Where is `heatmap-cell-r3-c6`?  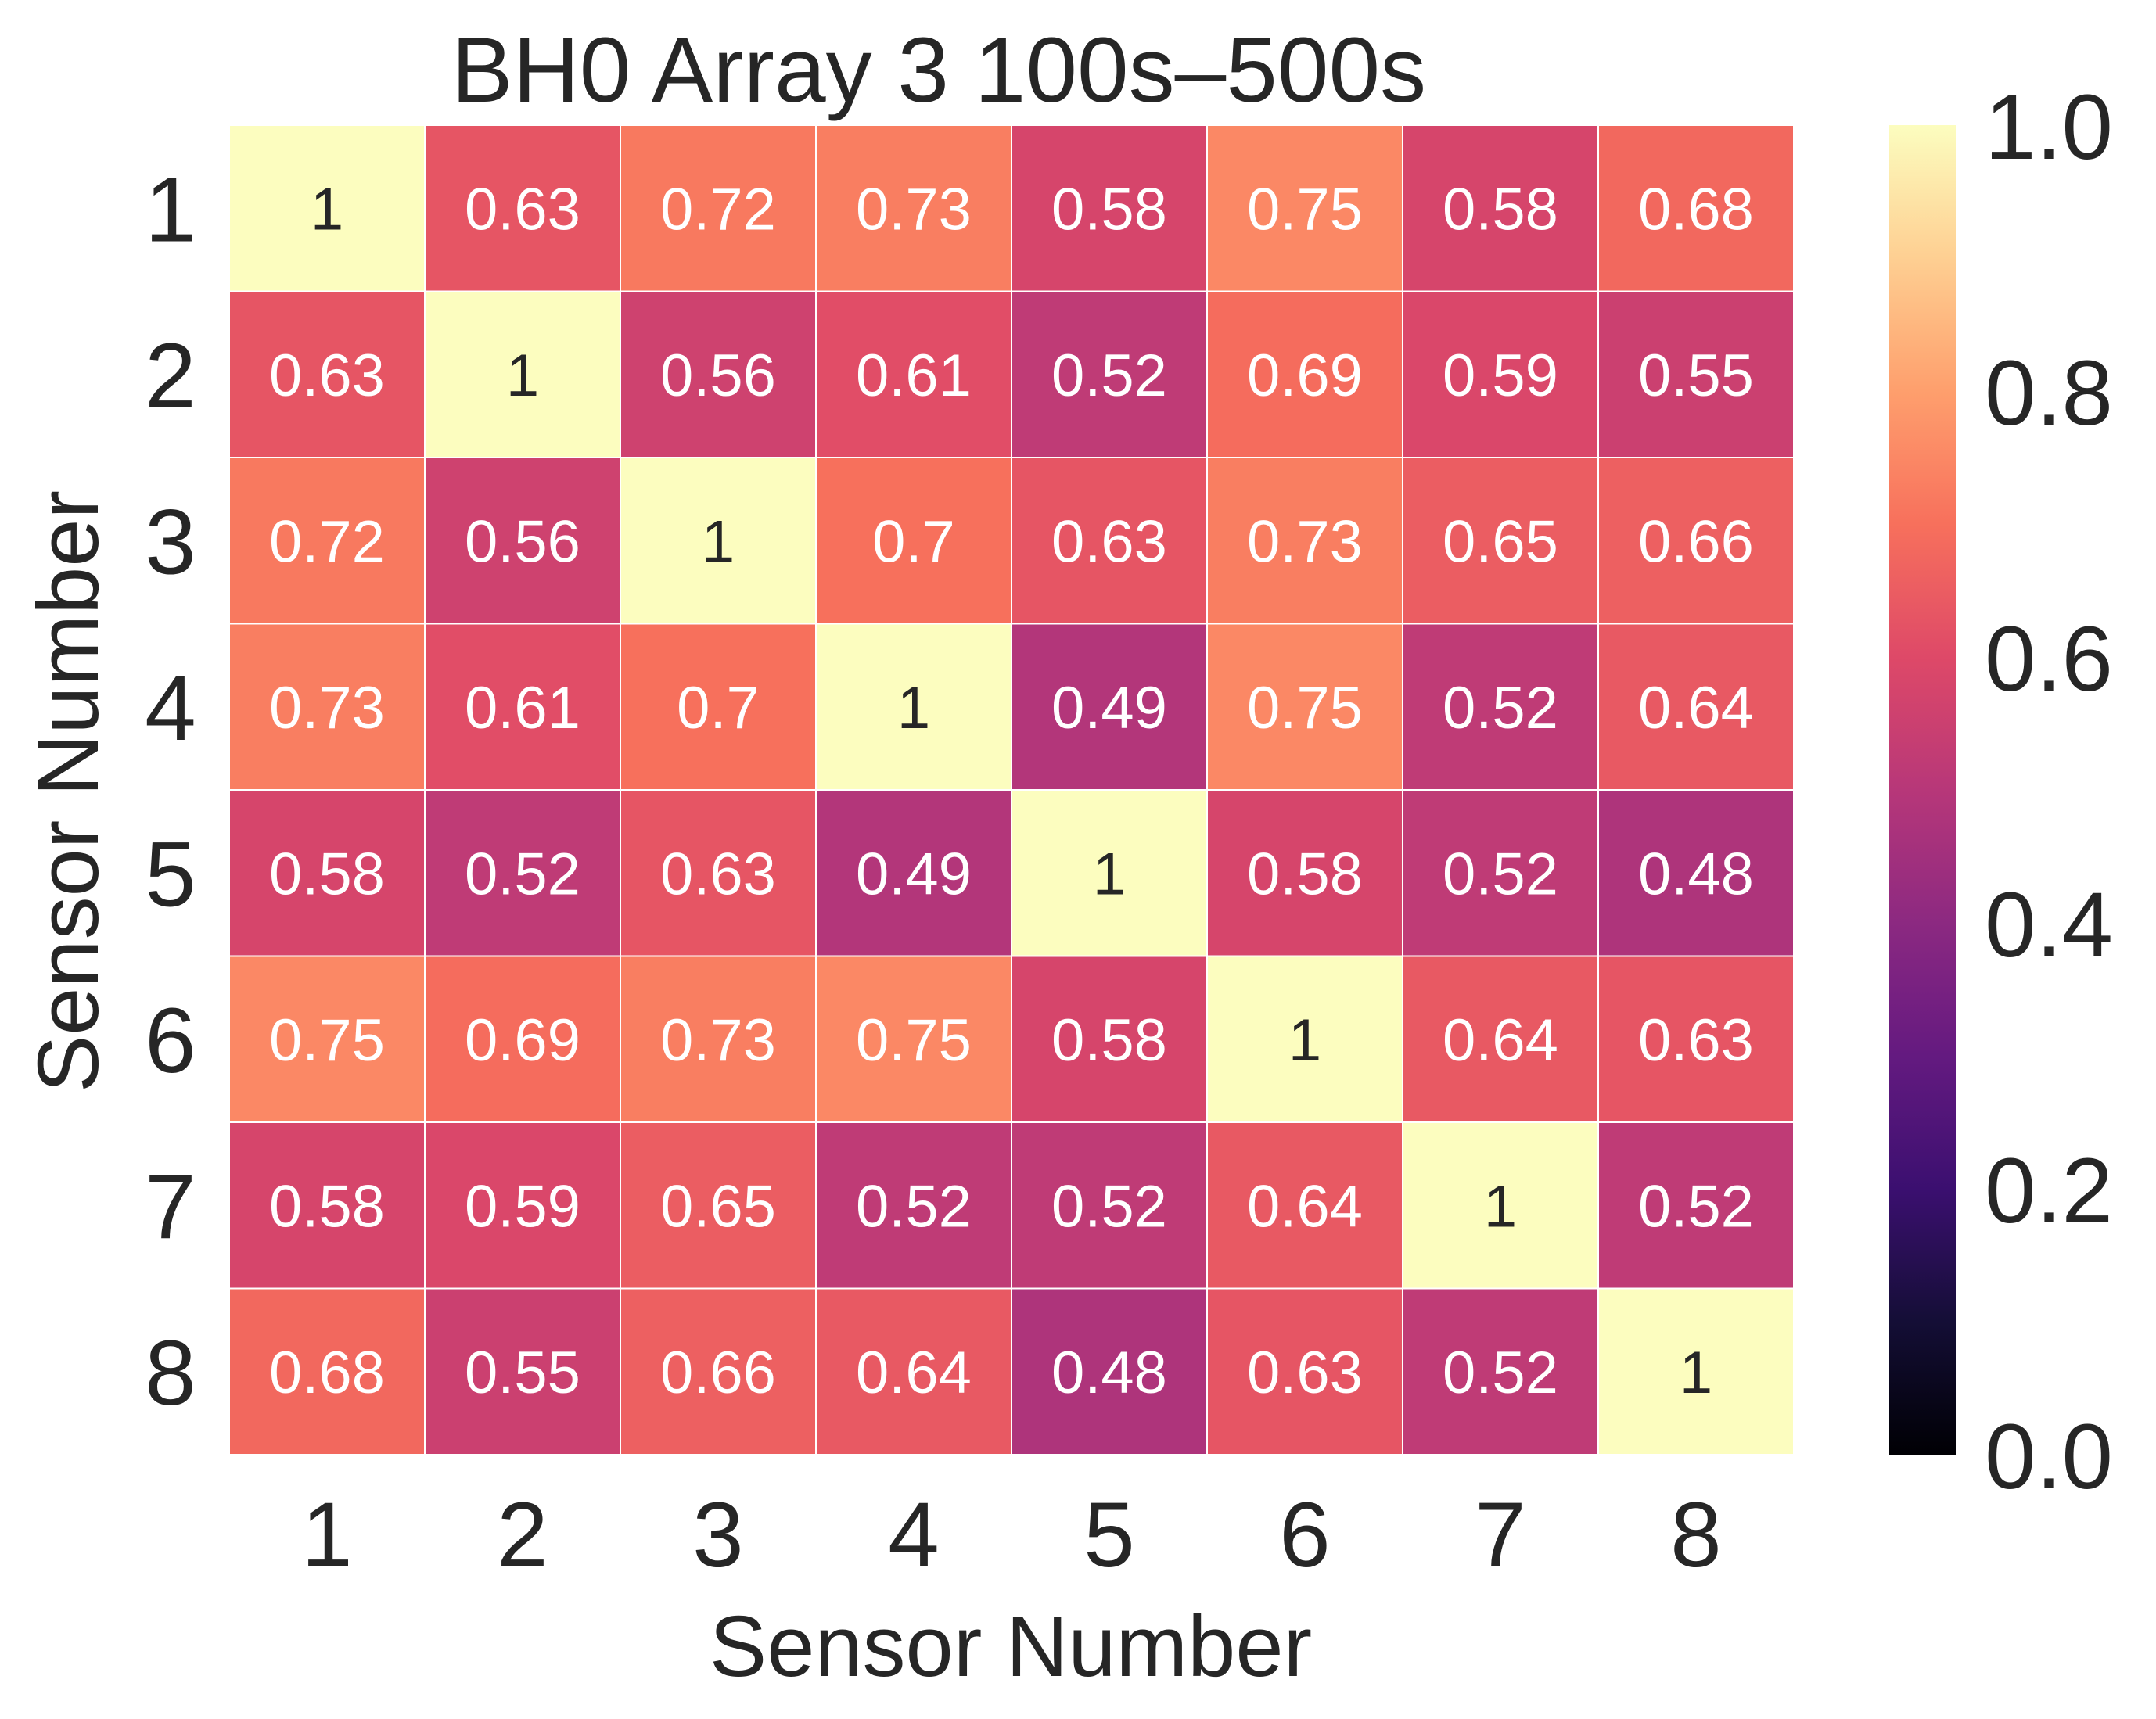
heatmap-cell-r3-c6 is located at coordinates (1304, 541).